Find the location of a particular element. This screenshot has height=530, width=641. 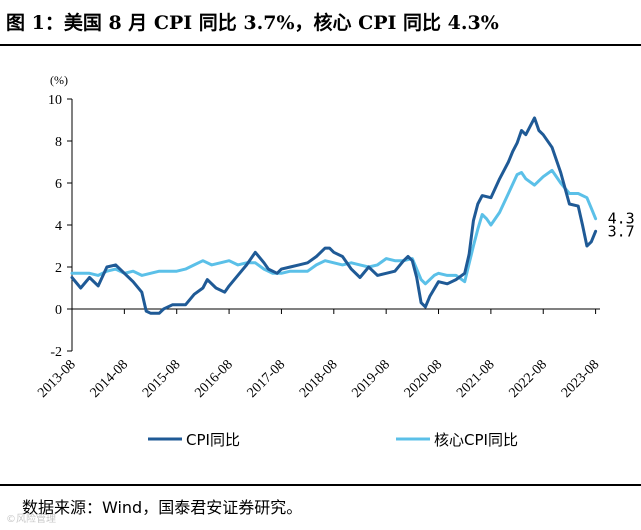

x-tick-label: 2014-08 is located at coordinates (110, 379).